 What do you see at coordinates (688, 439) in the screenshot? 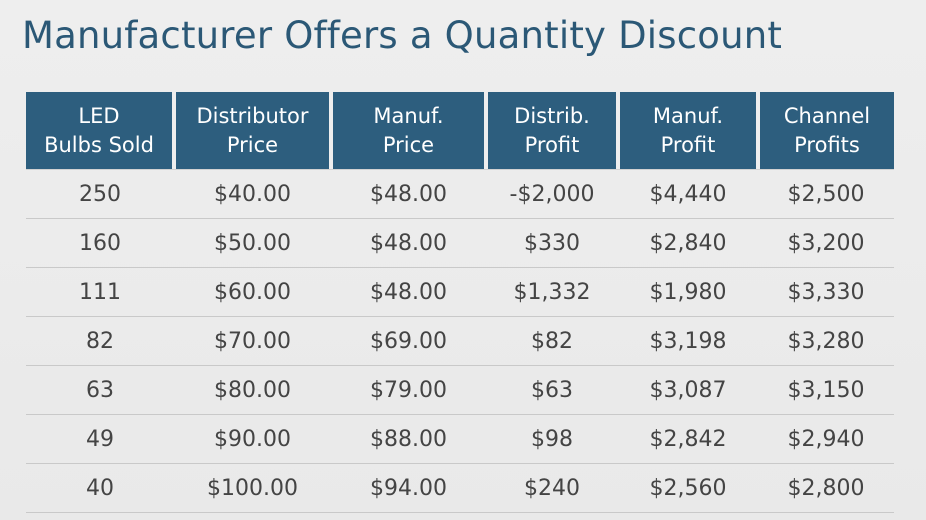
I see `cell-manuf-profit: $2,842` at bounding box center [688, 439].